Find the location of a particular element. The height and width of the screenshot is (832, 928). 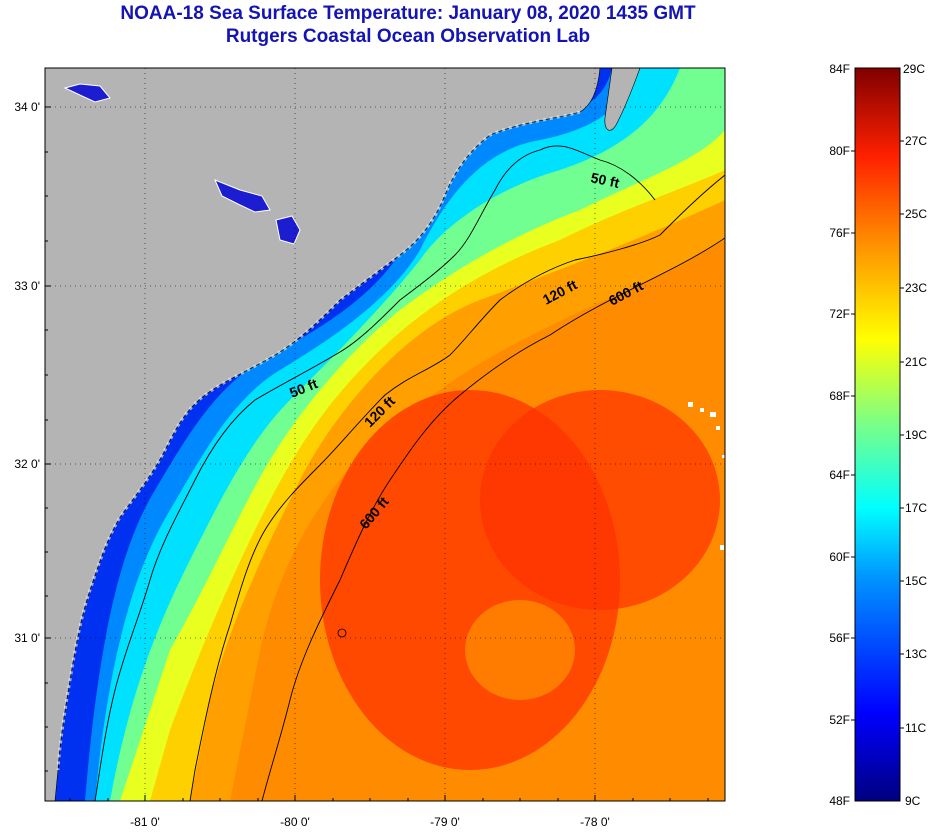

colorbar-c-label: 27C is located at coordinates (916, 141).